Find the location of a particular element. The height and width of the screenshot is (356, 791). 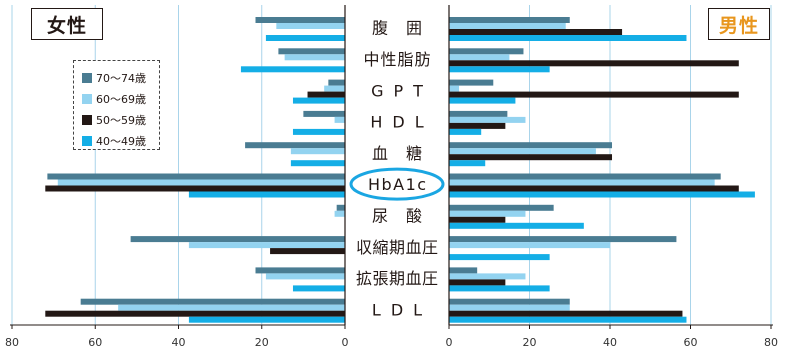

legend-item: 70〜74歳 is located at coordinates (120, 77).